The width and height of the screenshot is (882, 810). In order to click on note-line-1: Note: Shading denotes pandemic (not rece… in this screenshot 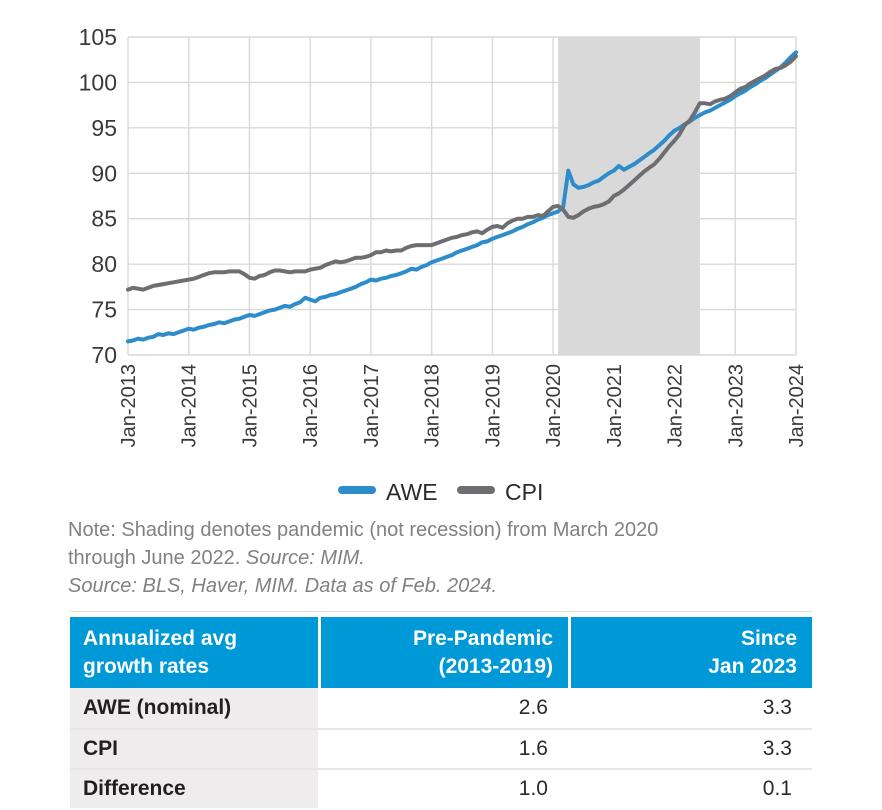, I will do `click(363, 530)`.